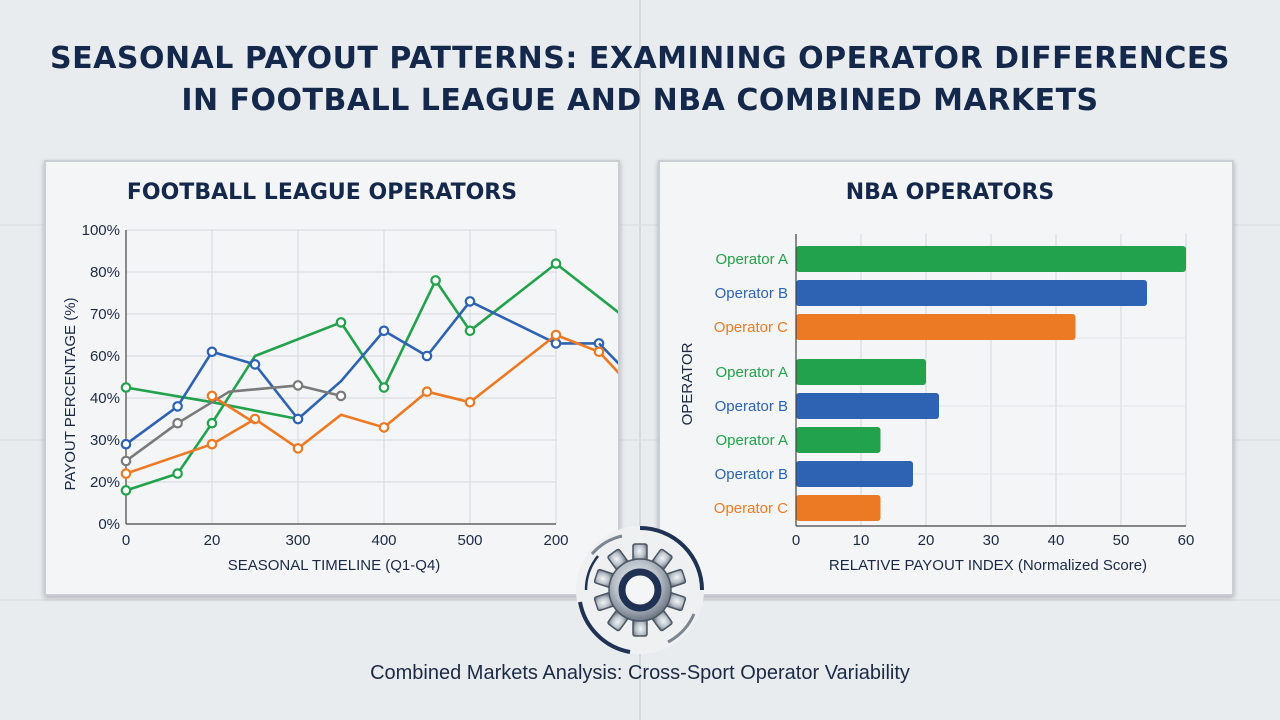  Describe the element at coordinates (105, 356) in the screenshot. I see `line-y-tick-label: 60%` at that location.